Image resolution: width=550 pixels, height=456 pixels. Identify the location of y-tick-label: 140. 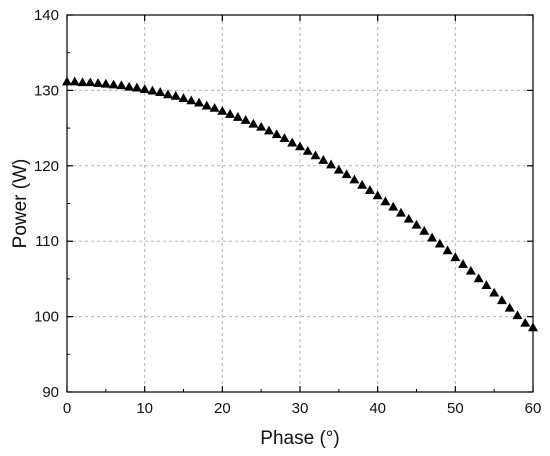
(46, 15).